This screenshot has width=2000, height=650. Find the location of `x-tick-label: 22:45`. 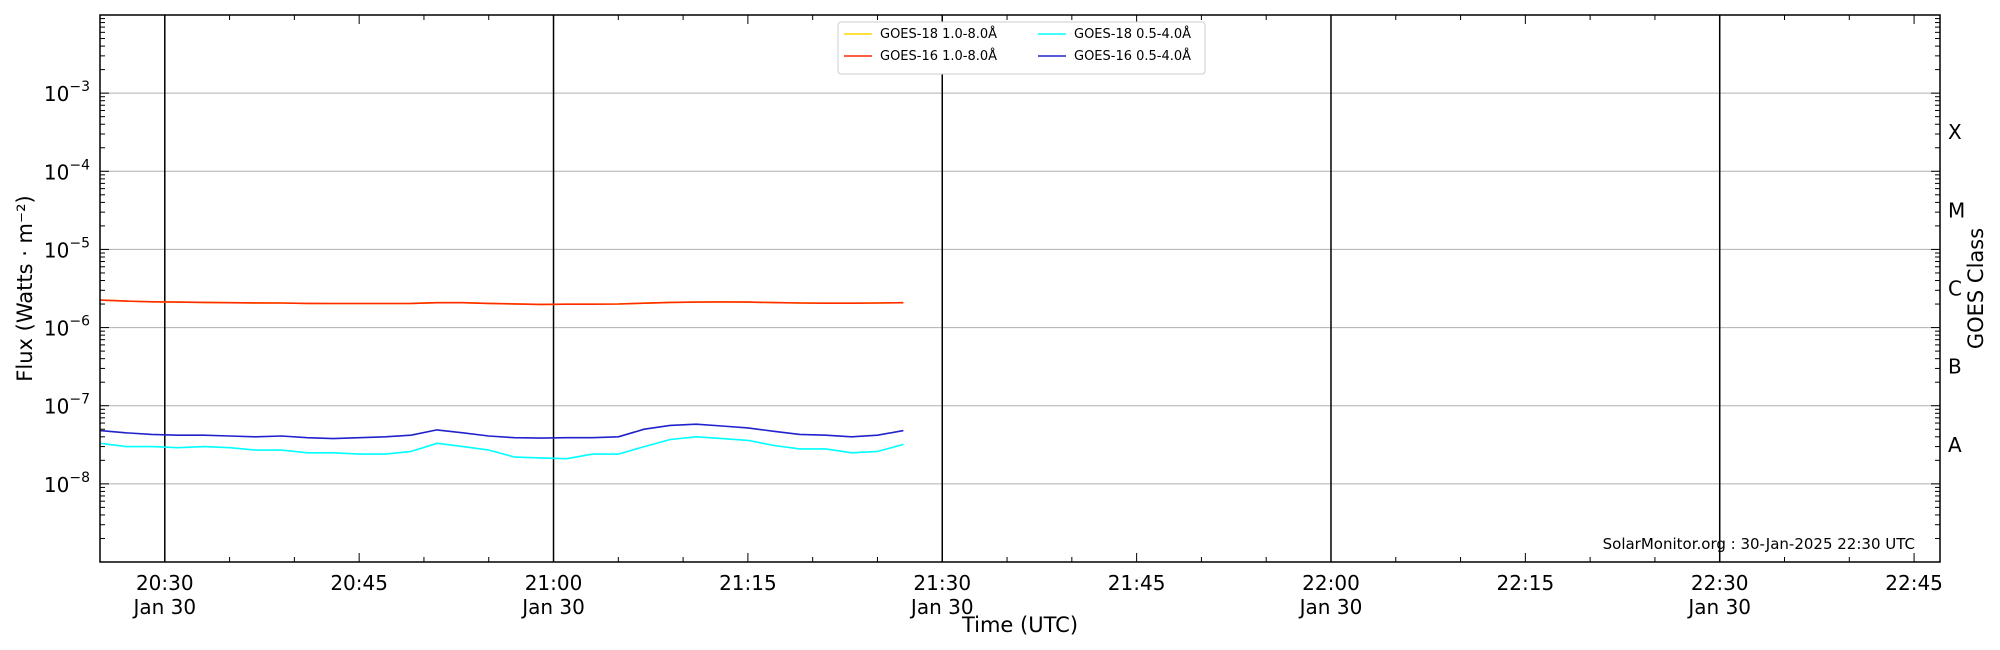

x-tick-label: 22:45 is located at coordinates (1914, 583).